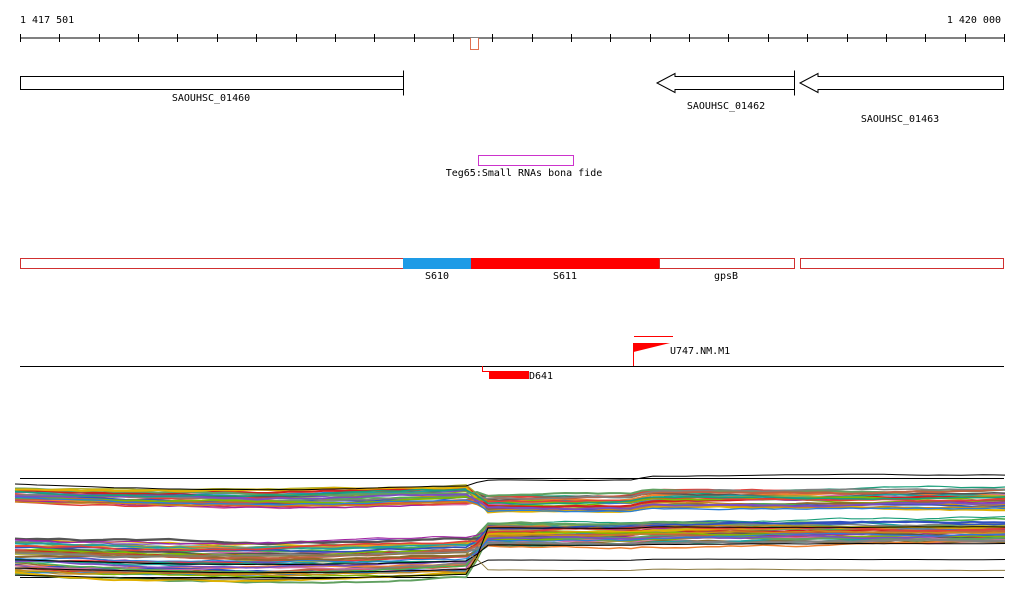  Describe the element at coordinates (474, 44) in the screenshot. I see `ruler-position-marker` at that location.